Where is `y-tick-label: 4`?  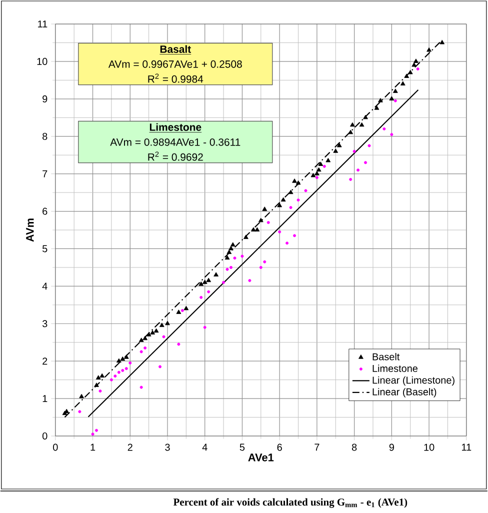
y-tick-label: 4 is located at coordinates (45, 286).